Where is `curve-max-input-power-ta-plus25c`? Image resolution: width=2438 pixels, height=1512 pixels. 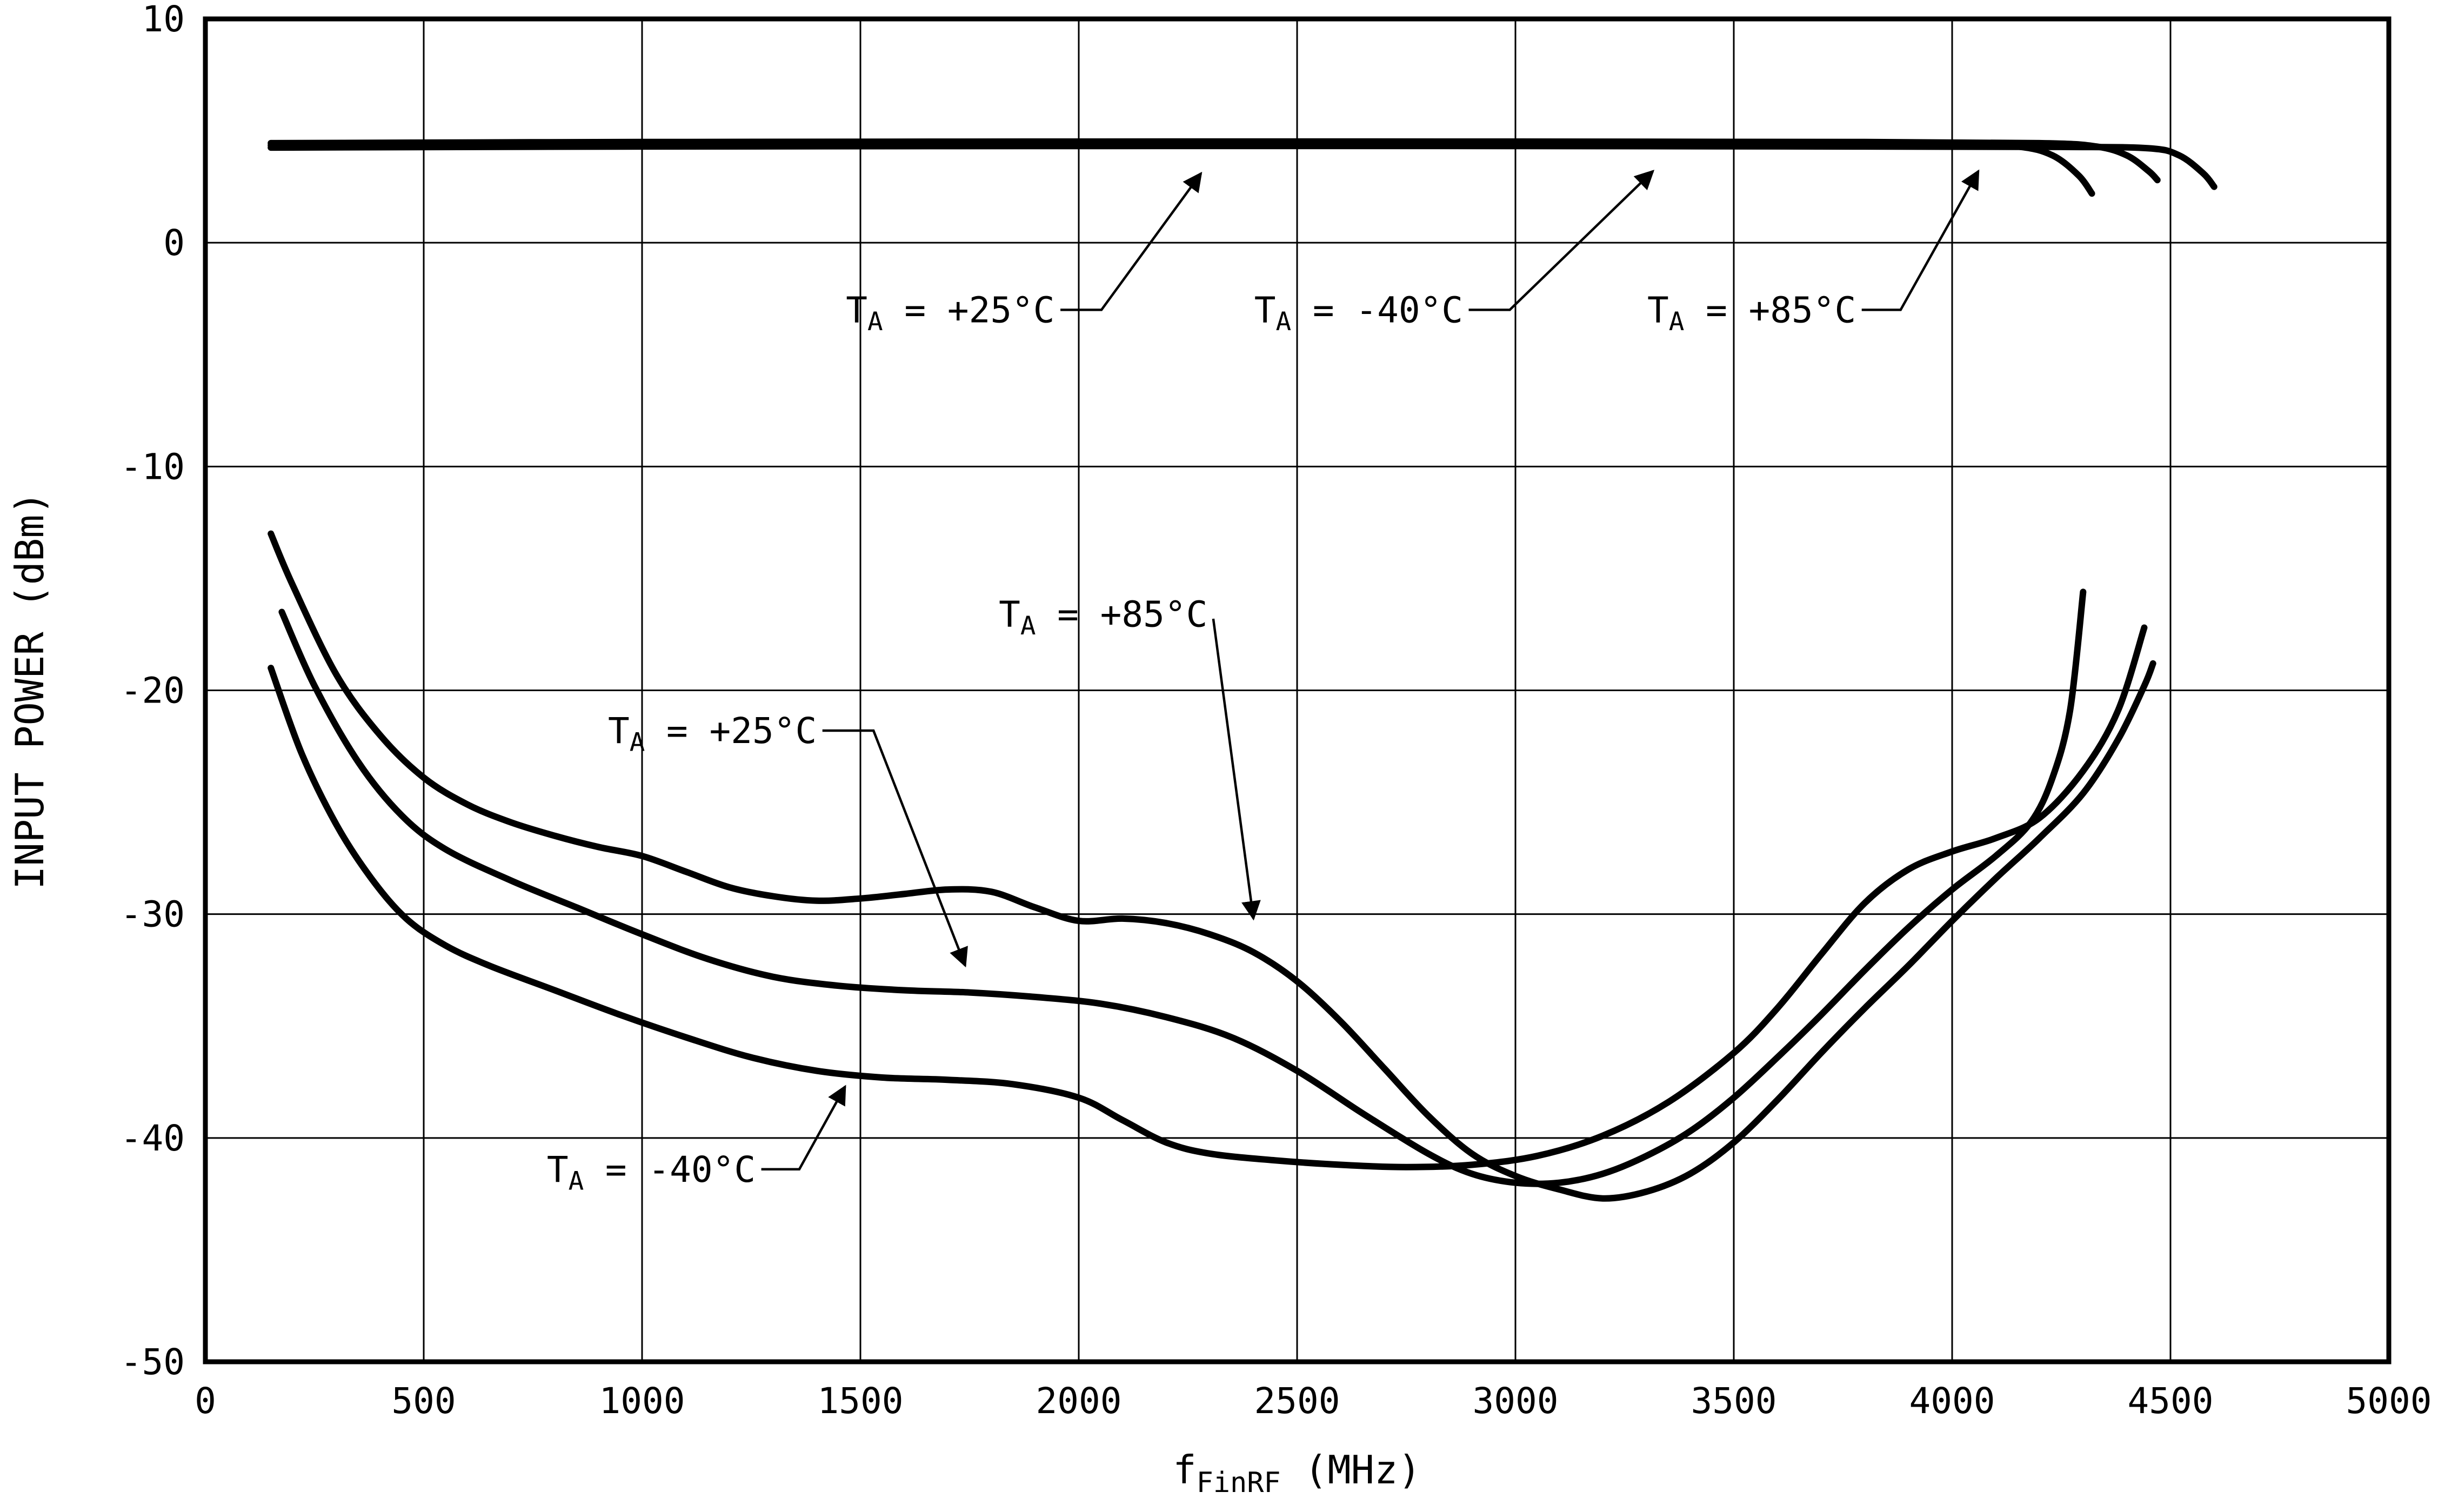 curve-max-input-power-ta-plus25c is located at coordinates (1182, 169).